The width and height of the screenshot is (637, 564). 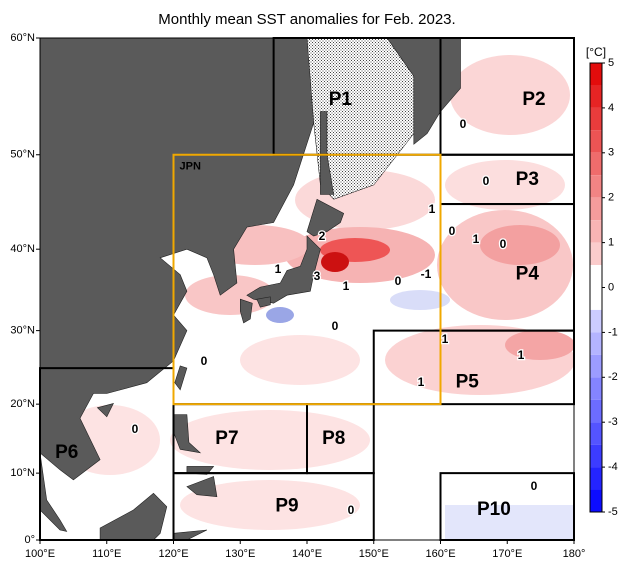 What do you see at coordinates (240, 554) in the screenshot?
I see `x-tick-label: 130°E` at bounding box center [240, 554].